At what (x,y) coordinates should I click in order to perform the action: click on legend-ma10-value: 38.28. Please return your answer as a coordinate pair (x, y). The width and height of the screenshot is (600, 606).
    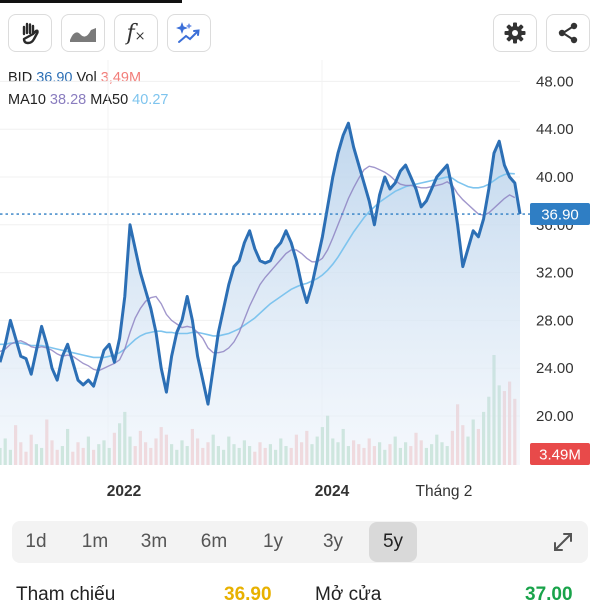
    Looking at the image, I should click on (68, 100).